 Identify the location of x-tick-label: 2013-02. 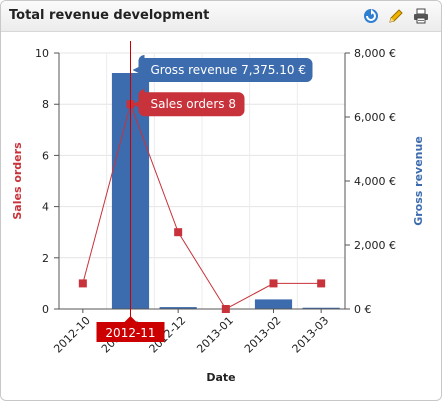
(263, 335).